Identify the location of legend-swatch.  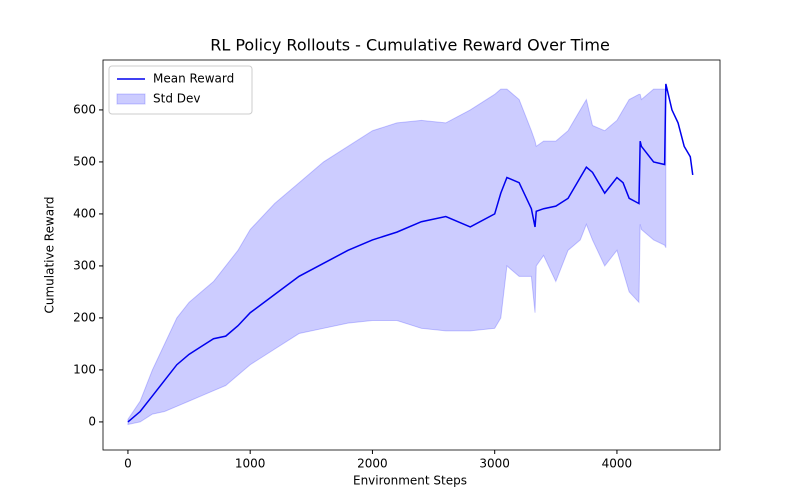
(131, 99).